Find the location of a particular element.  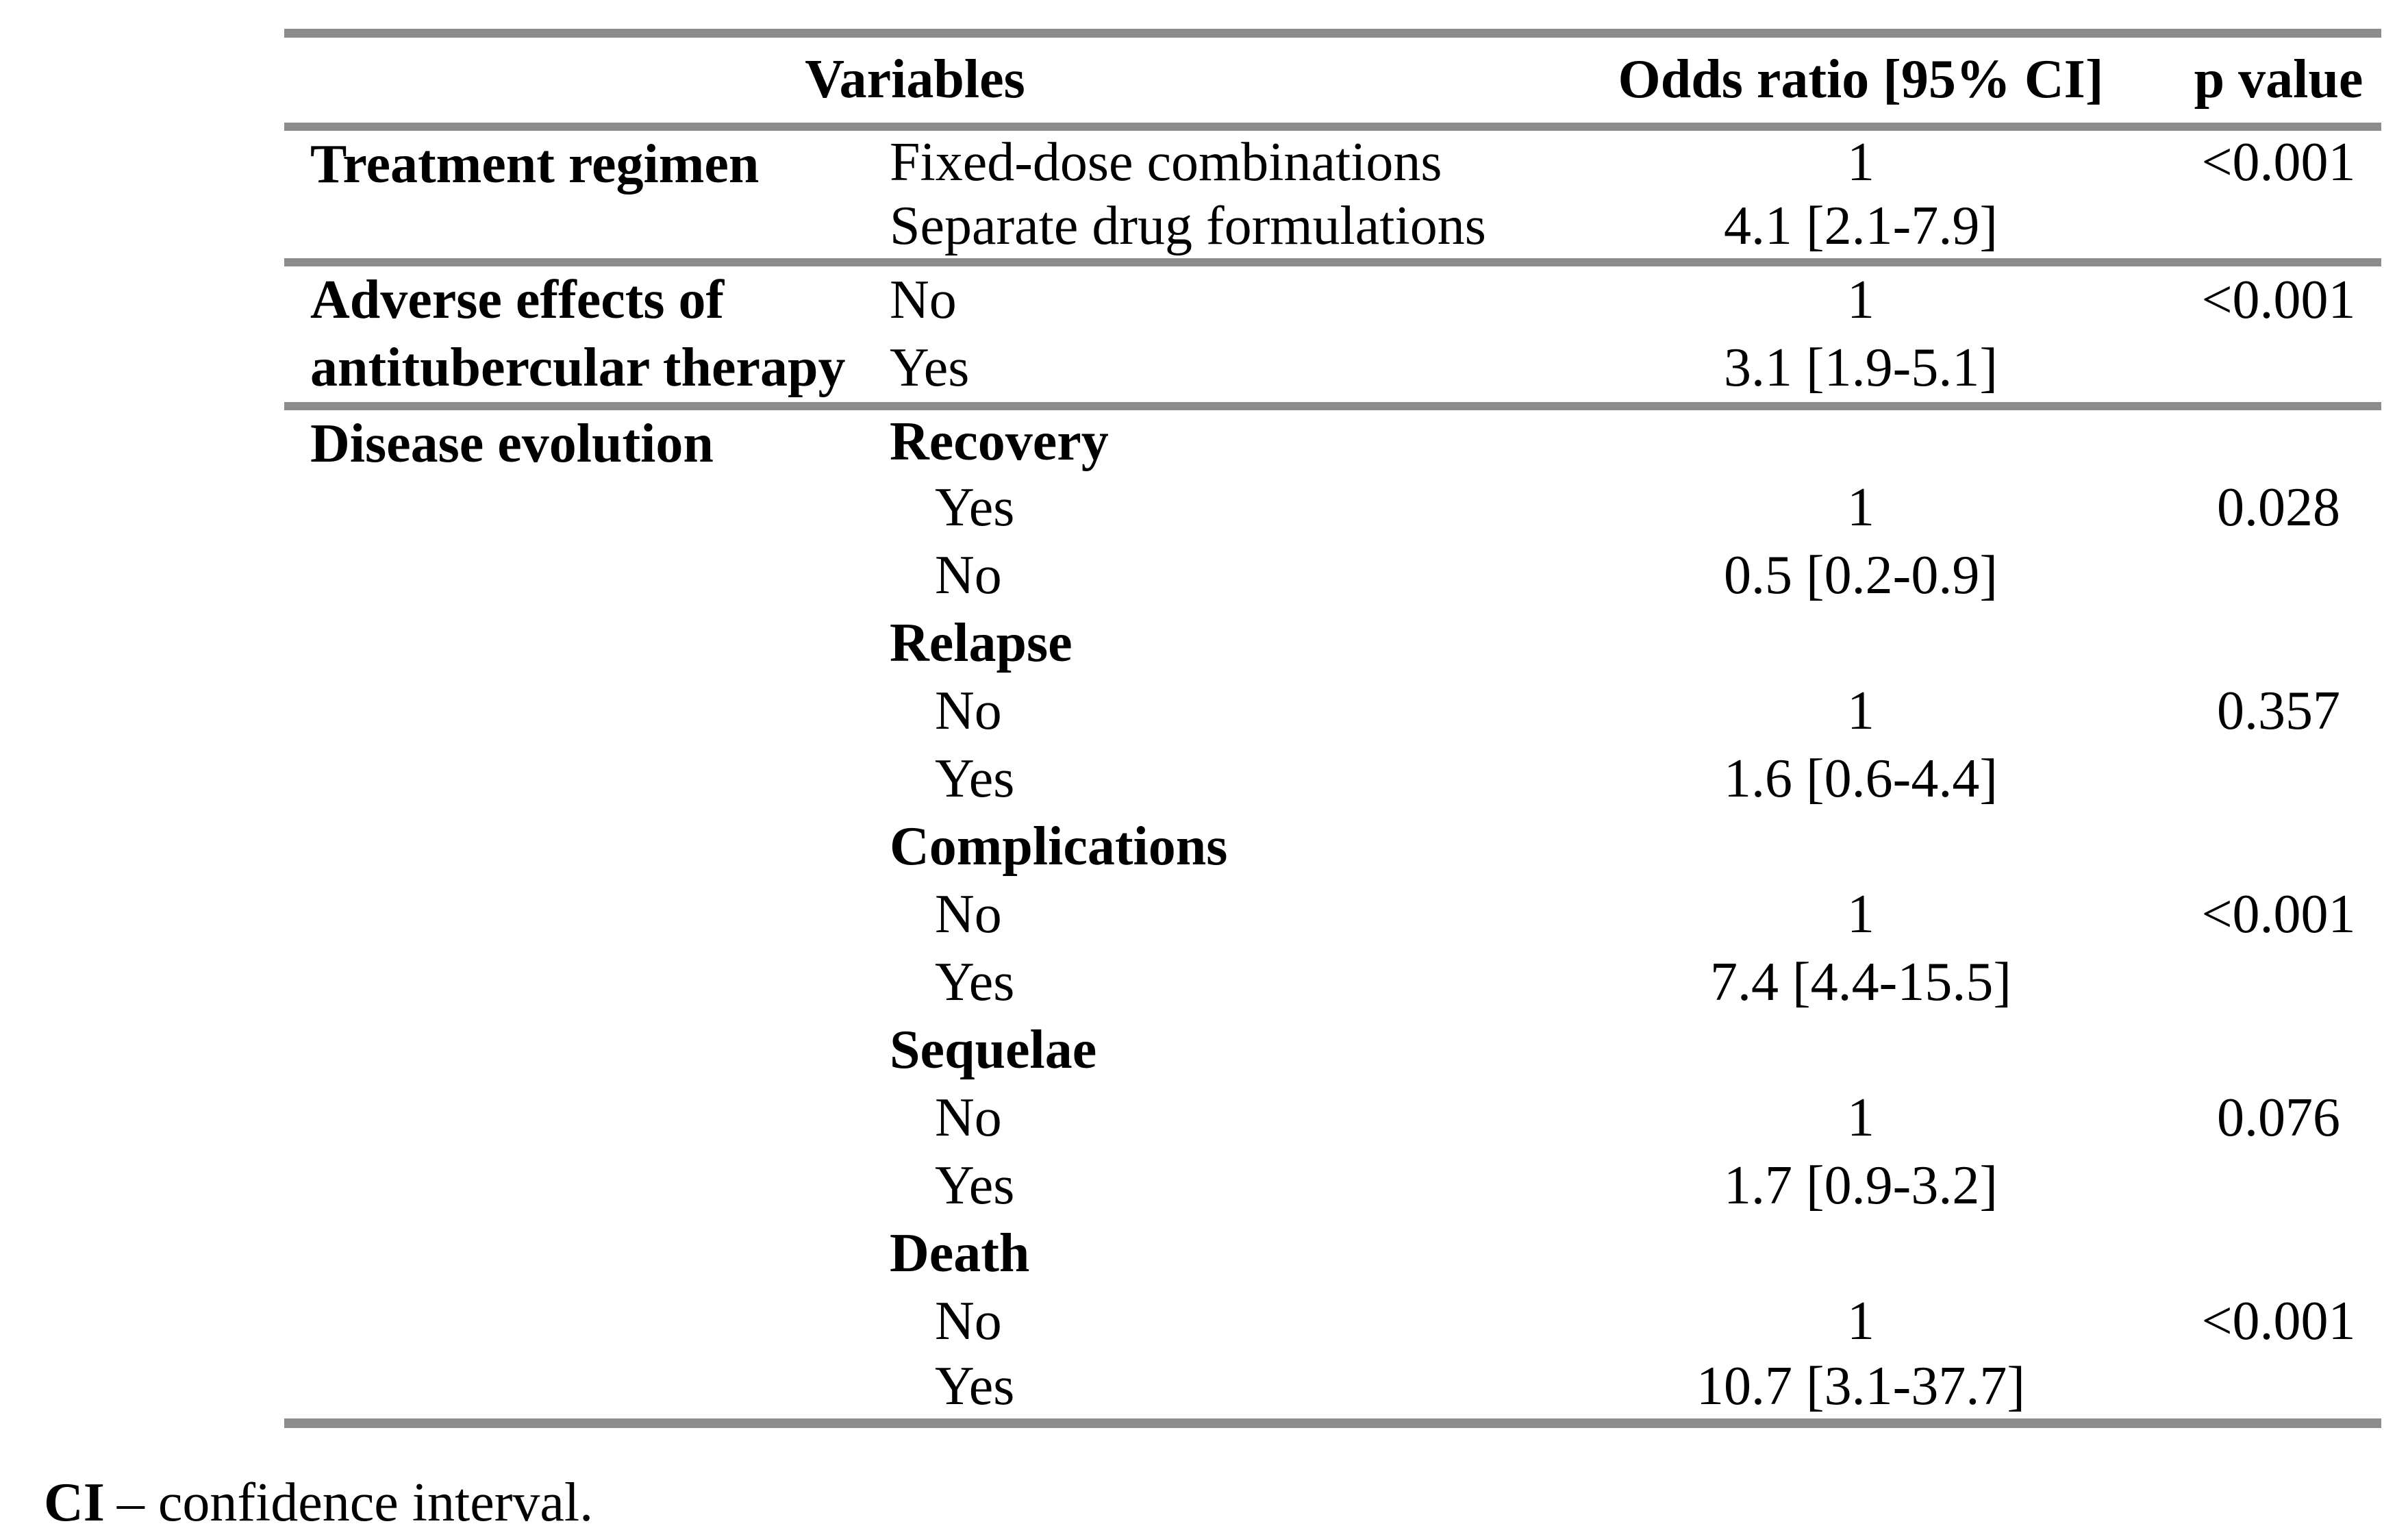

odds-ratio-cell: 0.5 [0.2-0.9] is located at coordinates (1861, 575).